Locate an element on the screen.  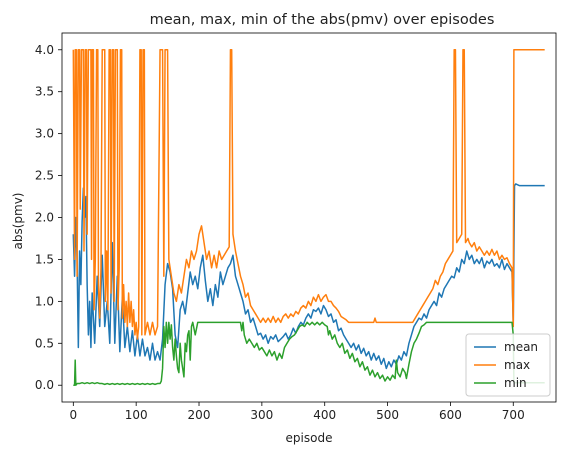
x-axis: 0 100 200 300 400 500 600 700 is located at coordinates (297, 412).